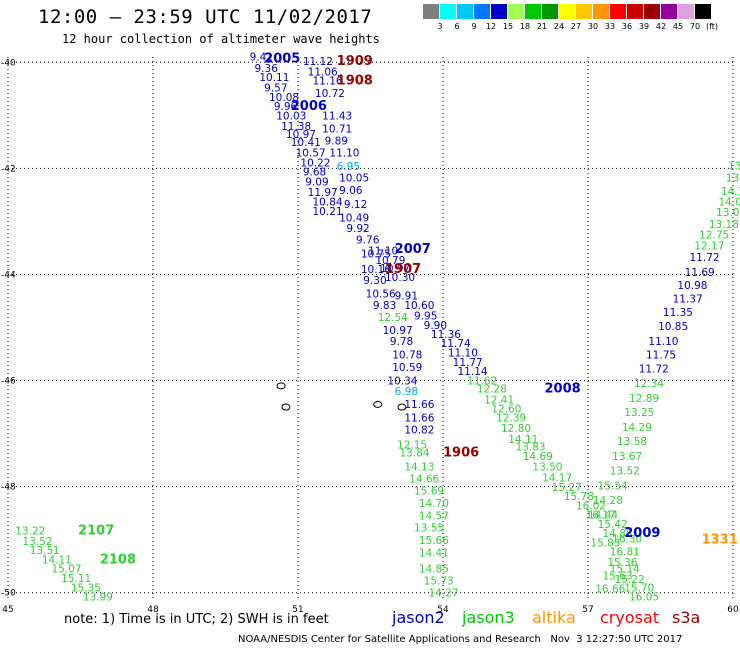 Image resolution: width=740 pixels, height=650 pixels. Describe the element at coordinates (153, 610) in the screenshot. I see `lon-tick-label: 48` at that location.